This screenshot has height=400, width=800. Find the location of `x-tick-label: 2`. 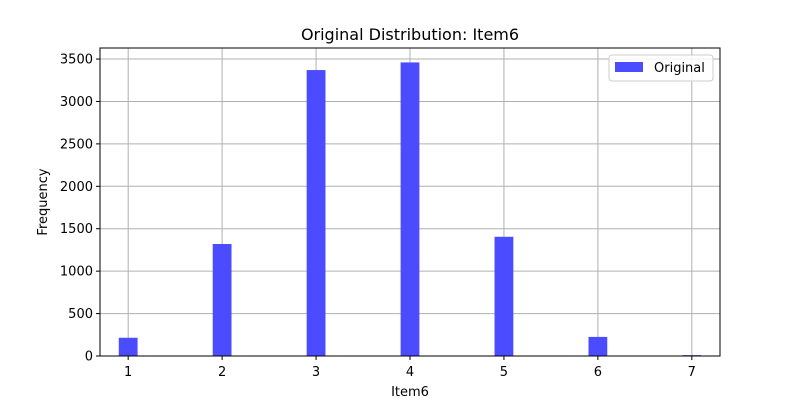

x-tick-label: 2 is located at coordinates (222, 372).